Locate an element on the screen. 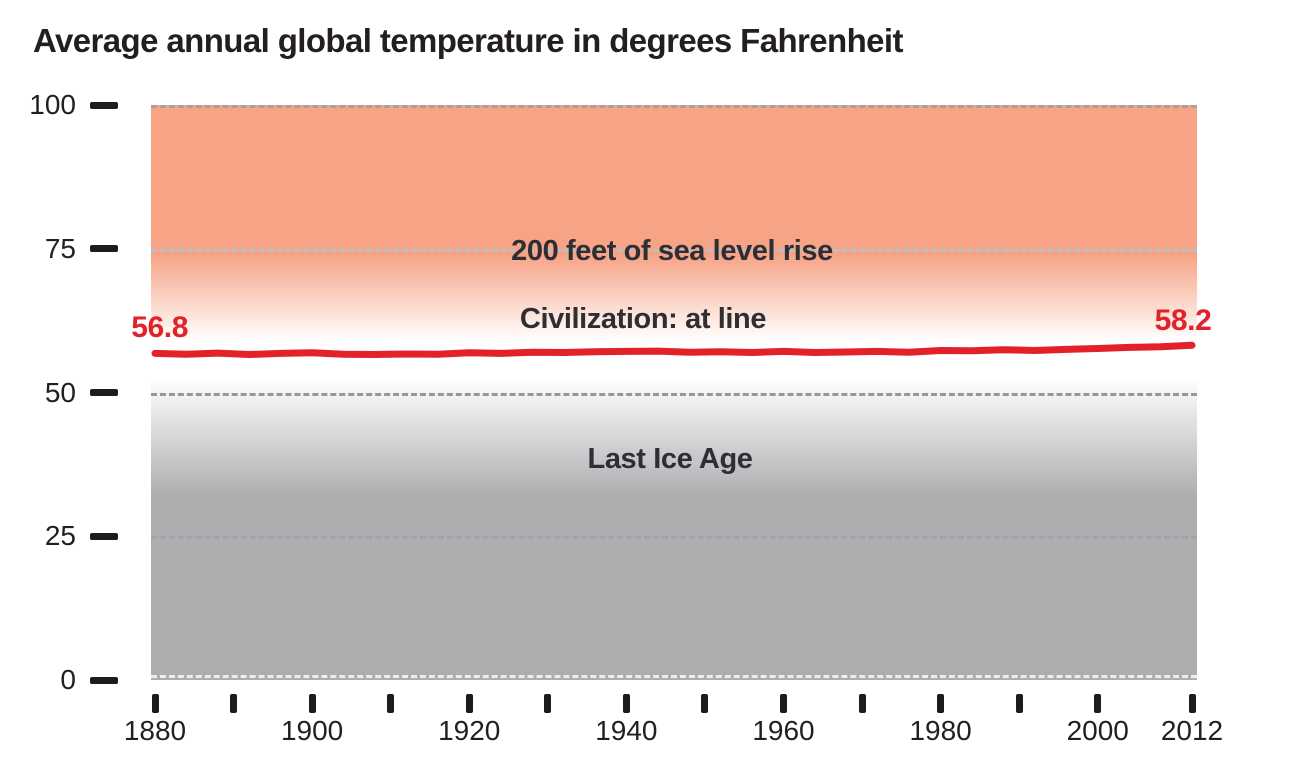 This screenshot has width=1297, height=765. x-tick-label-1940: 1940 is located at coordinates (626, 730).